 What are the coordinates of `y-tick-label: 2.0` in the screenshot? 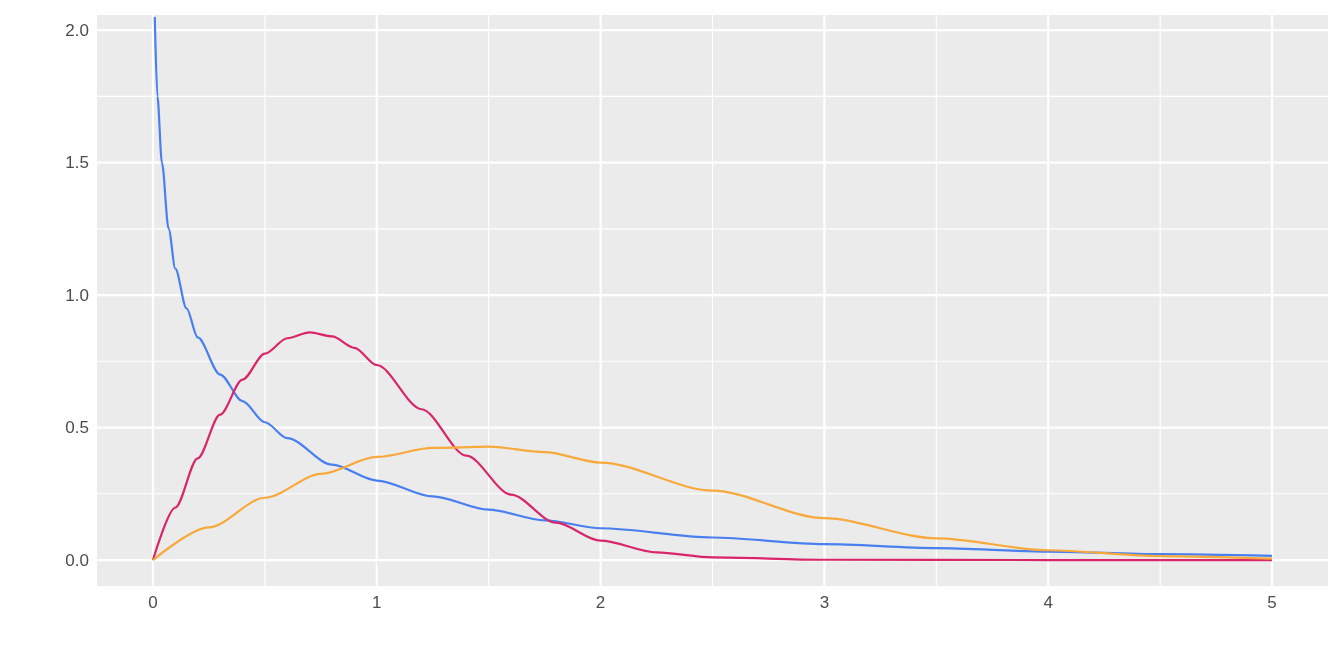 It's located at (77, 30).